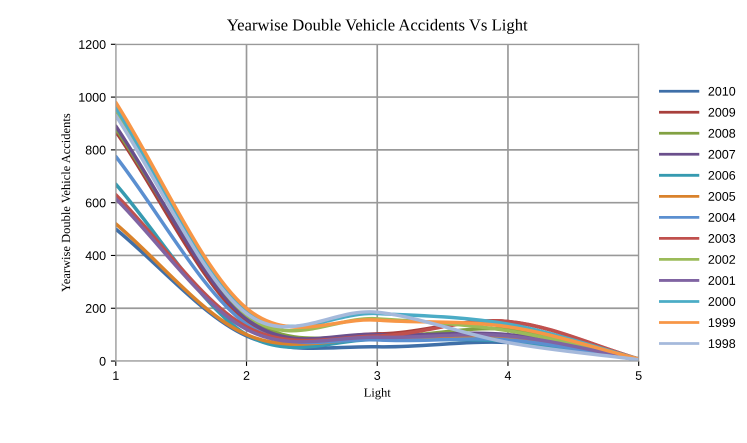 Image resolution: width=747 pixels, height=443 pixels. What do you see at coordinates (722, 133) in the screenshot?
I see `legend-label: 2008` at bounding box center [722, 133].